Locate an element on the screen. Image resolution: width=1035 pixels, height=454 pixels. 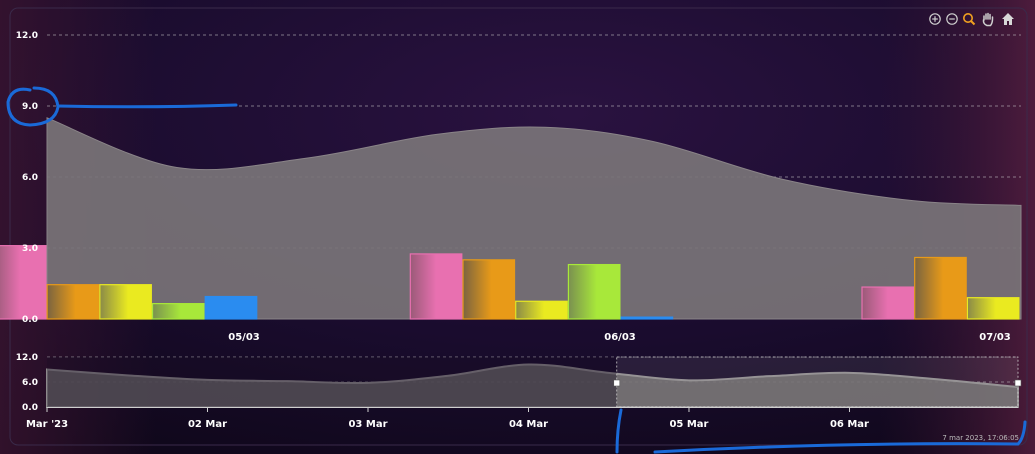
bar-05-03-blue is located at coordinates (231, 307).